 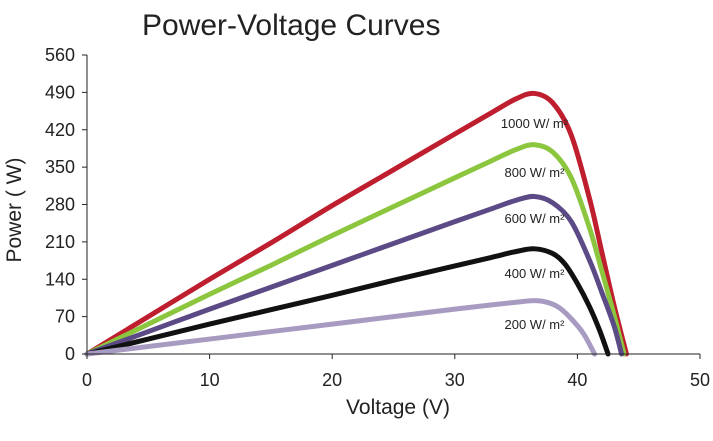 What do you see at coordinates (60, 92) in the screenshot?
I see `y-tick-label: 490` at bounding box center [60, 92].